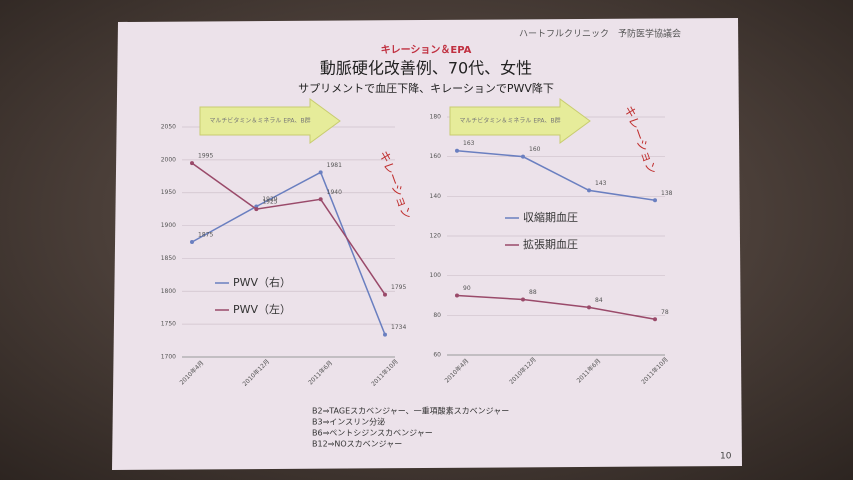  Describe the element at coordinates (665, 312) in the screenshot. I see `value-label: 78` at that location.